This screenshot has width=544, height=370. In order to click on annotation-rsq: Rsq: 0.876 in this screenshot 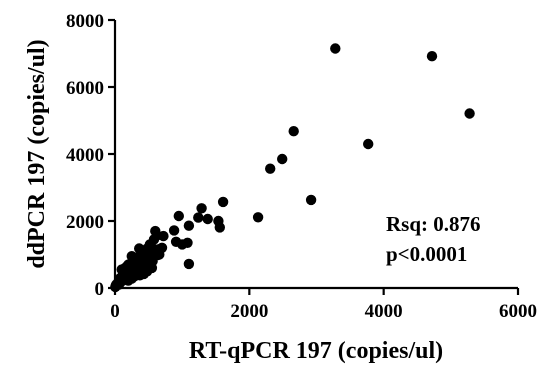, I will do `click(433, 224)`.